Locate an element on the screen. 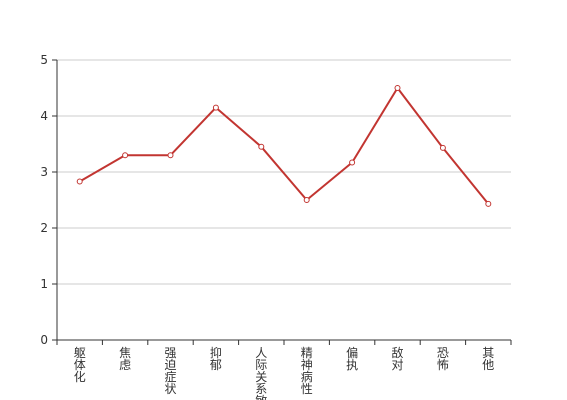  x-tick-label-2: 强迫症状 is located at coordinates (170, 371).